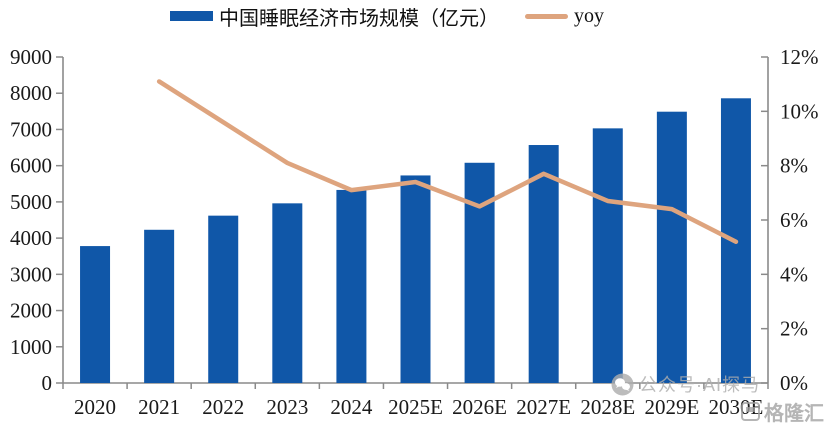 The width and height of the screenshot is (830, 427). Describe the element at coordinates (794, 414) in the screenshot. I see `watermark-gelonghui-text: 格隆汇` at that location.